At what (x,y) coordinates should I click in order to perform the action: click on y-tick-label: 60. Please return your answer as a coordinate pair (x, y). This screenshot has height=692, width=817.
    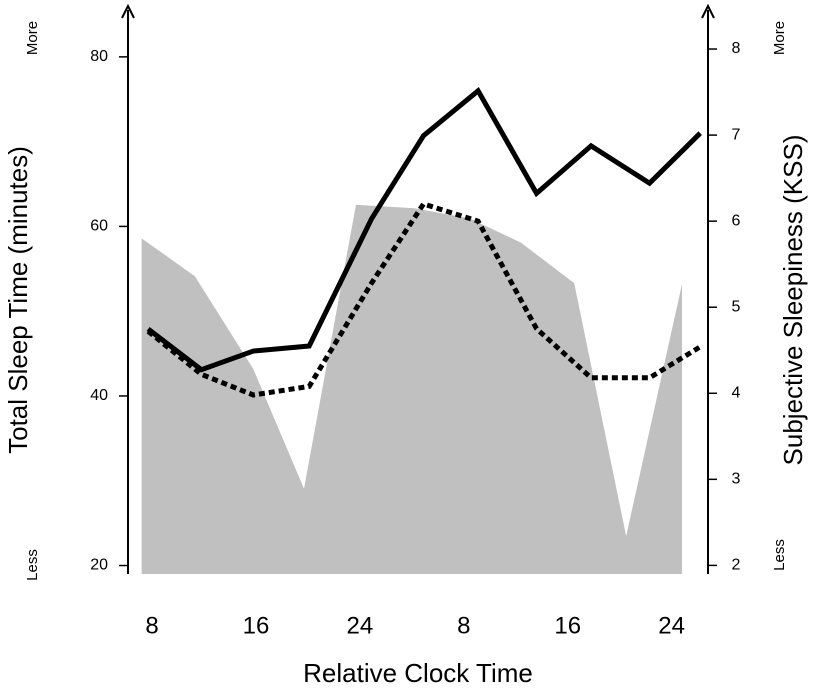
    Looking at the image, I should click on (99, 226).